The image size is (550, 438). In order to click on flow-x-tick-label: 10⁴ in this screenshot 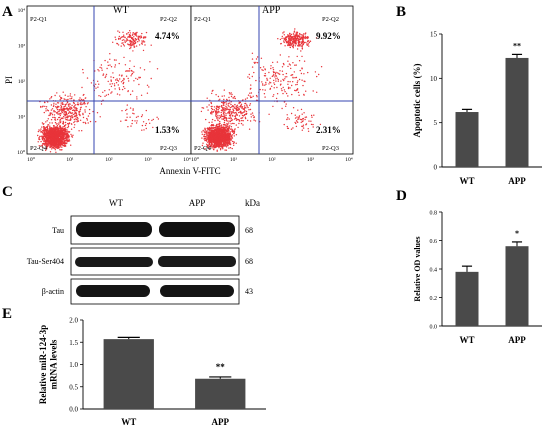, I will do `click(349, 160)`.